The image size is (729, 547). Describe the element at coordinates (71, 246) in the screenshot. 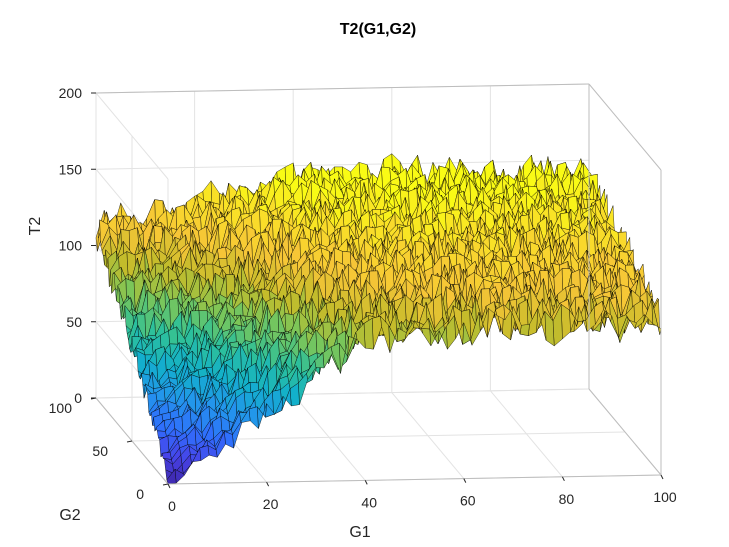

I see `z-tick-label: 100` at that location.